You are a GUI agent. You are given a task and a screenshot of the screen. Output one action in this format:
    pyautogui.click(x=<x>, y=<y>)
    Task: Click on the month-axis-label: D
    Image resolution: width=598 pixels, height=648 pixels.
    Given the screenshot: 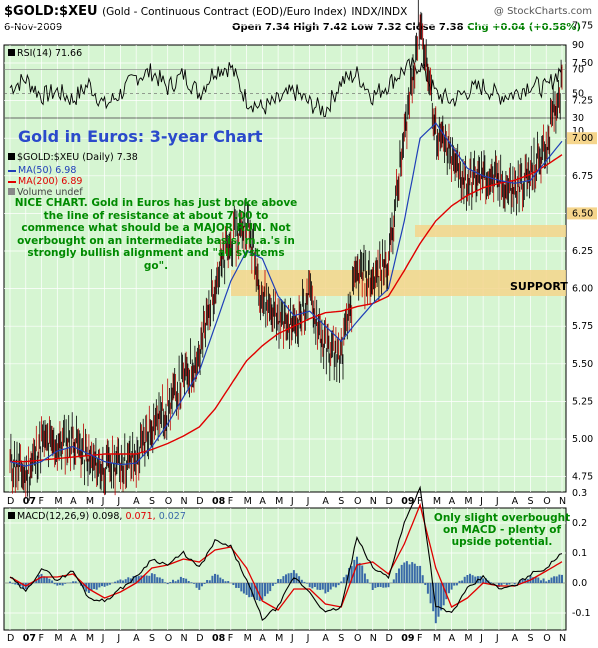 What is the action you would take?
    pyautogui.click(x=10, y=501)
    